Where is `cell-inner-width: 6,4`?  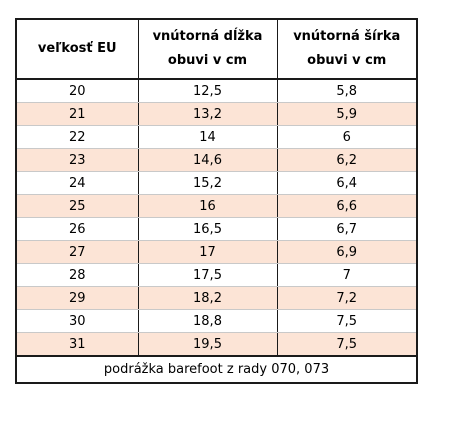 cell-inner-width: 6,4 is located at coordinates (347, 183).